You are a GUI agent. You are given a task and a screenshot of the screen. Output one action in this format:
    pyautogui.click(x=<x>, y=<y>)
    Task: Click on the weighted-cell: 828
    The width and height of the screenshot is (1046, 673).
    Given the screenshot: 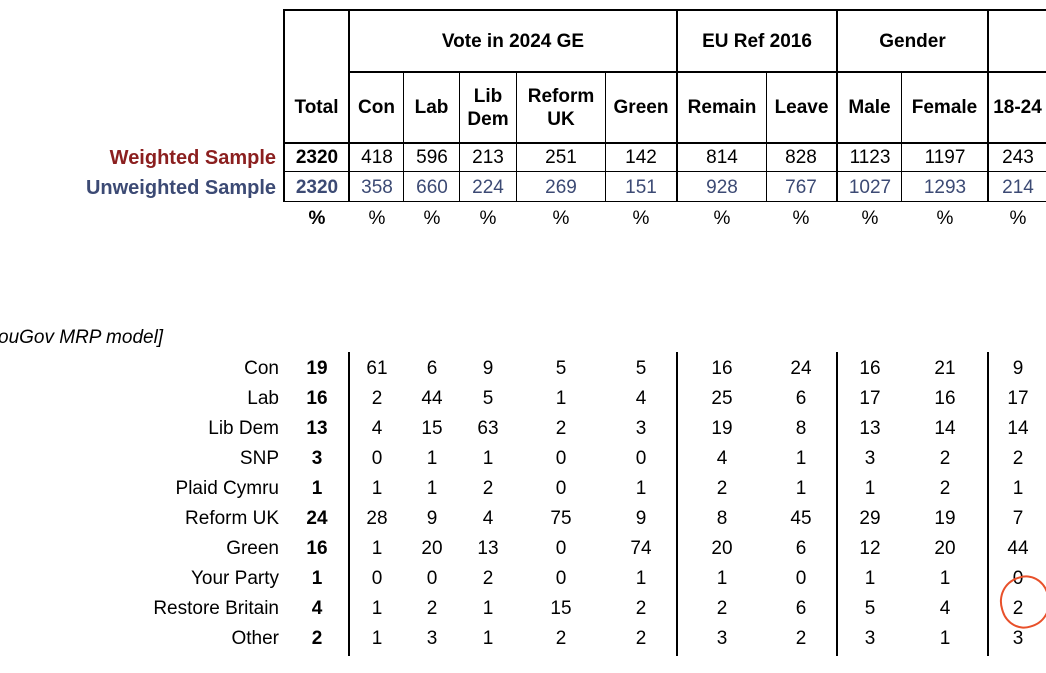 What is the action you would take?
    pyautogui.click(x=801, y=157)
    